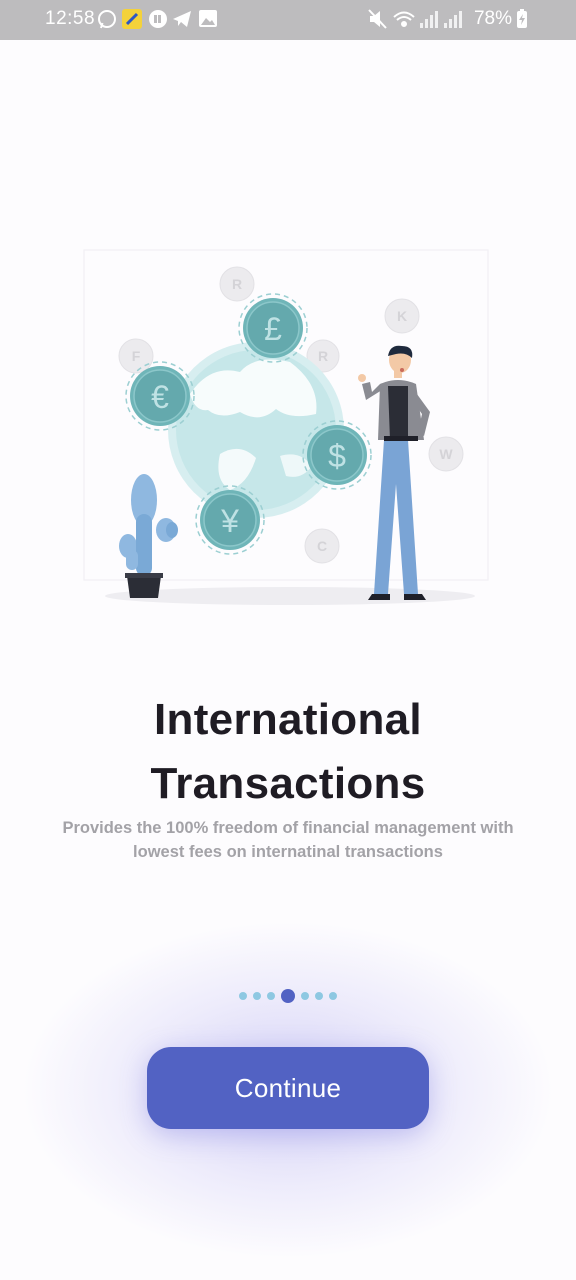 The width and height of the screenshot is (576, 1280). I want to click on status-time: 12:58, so click(70, 18).